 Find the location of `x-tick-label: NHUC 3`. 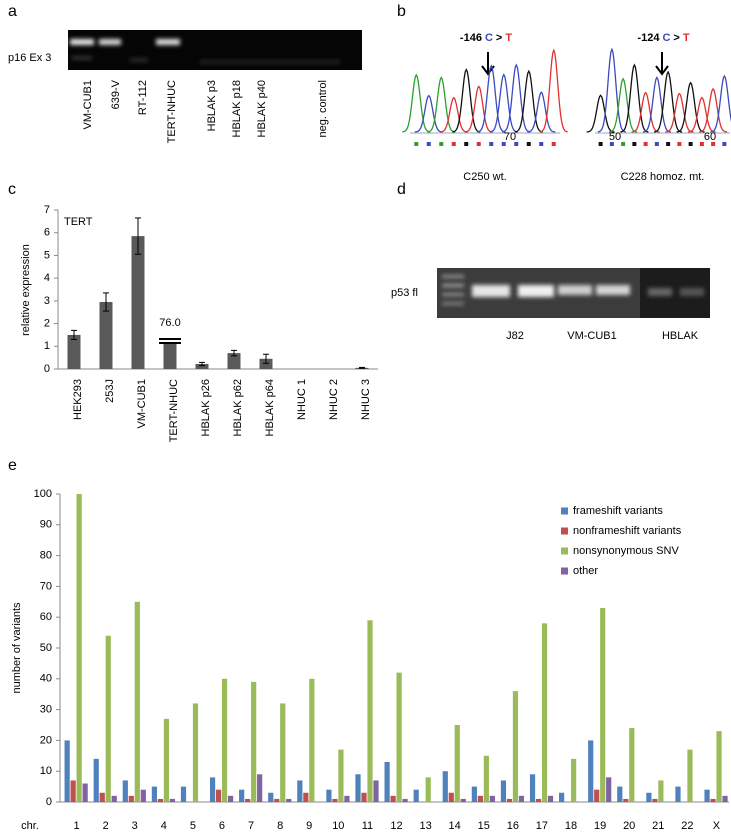

x-tick-label: NHUC 3 is located at coordinates (366, 399).